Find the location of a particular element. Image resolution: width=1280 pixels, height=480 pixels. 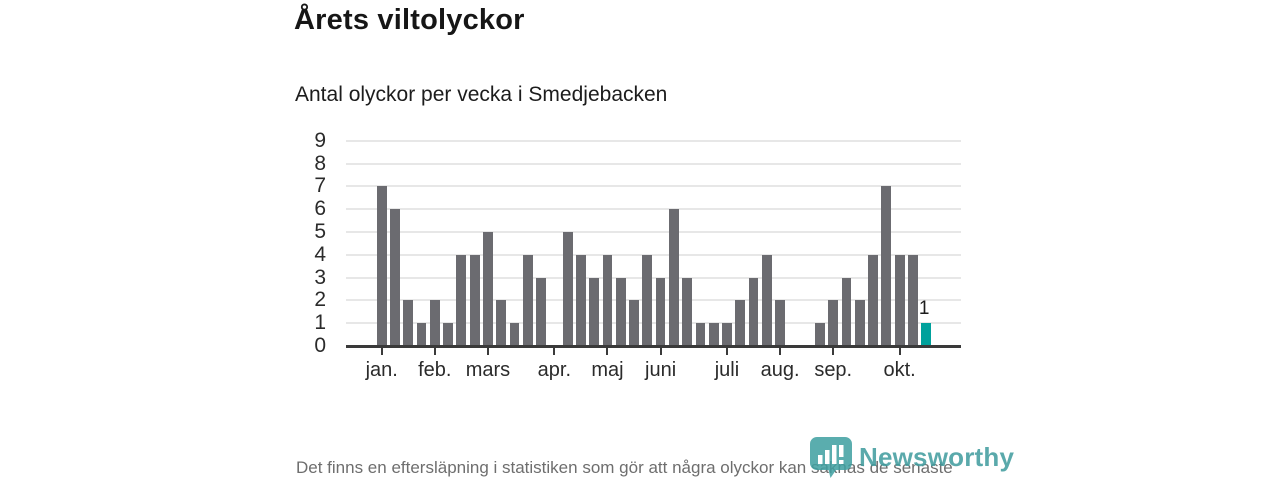

y-axis-tick-label: 9 is located at coordinates (320, 140).